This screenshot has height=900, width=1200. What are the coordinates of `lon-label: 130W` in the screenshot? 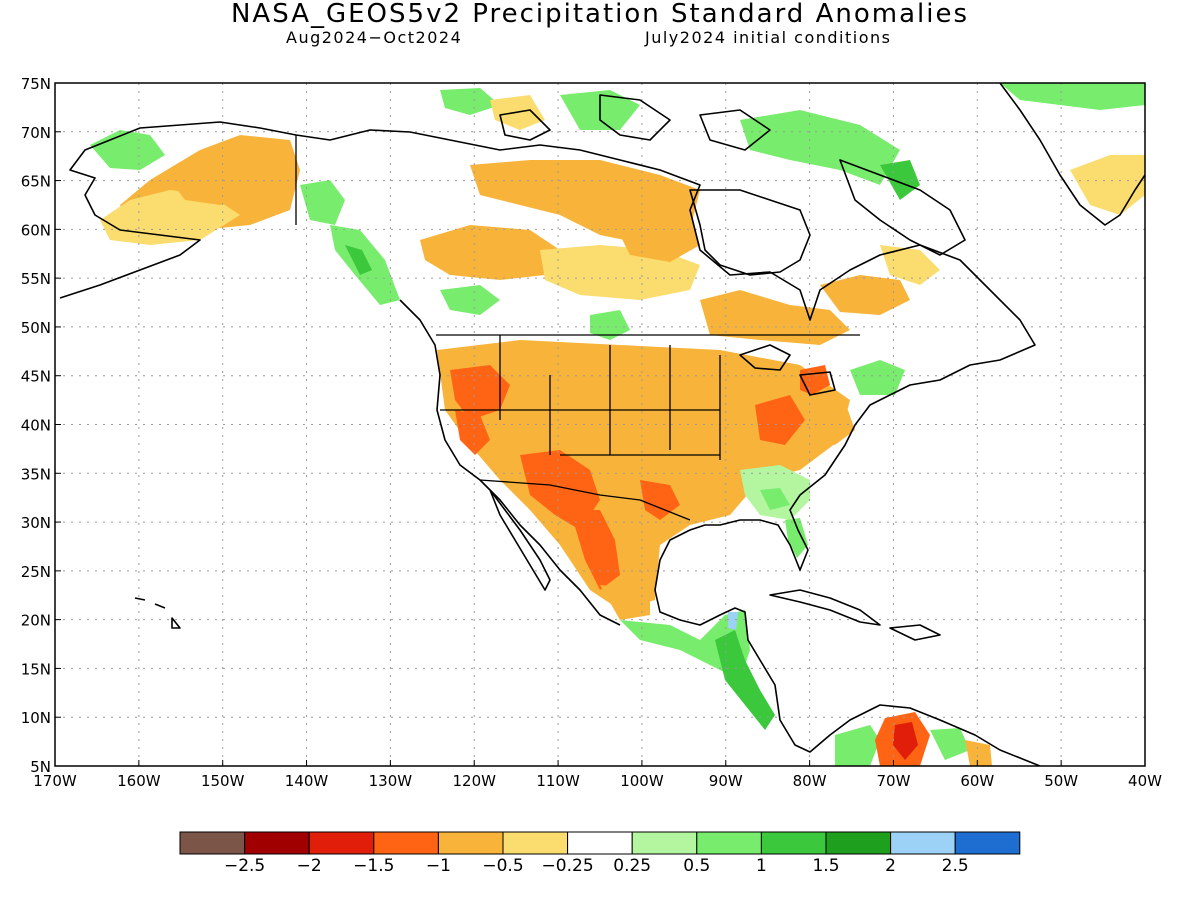 It's located at (391, 781).